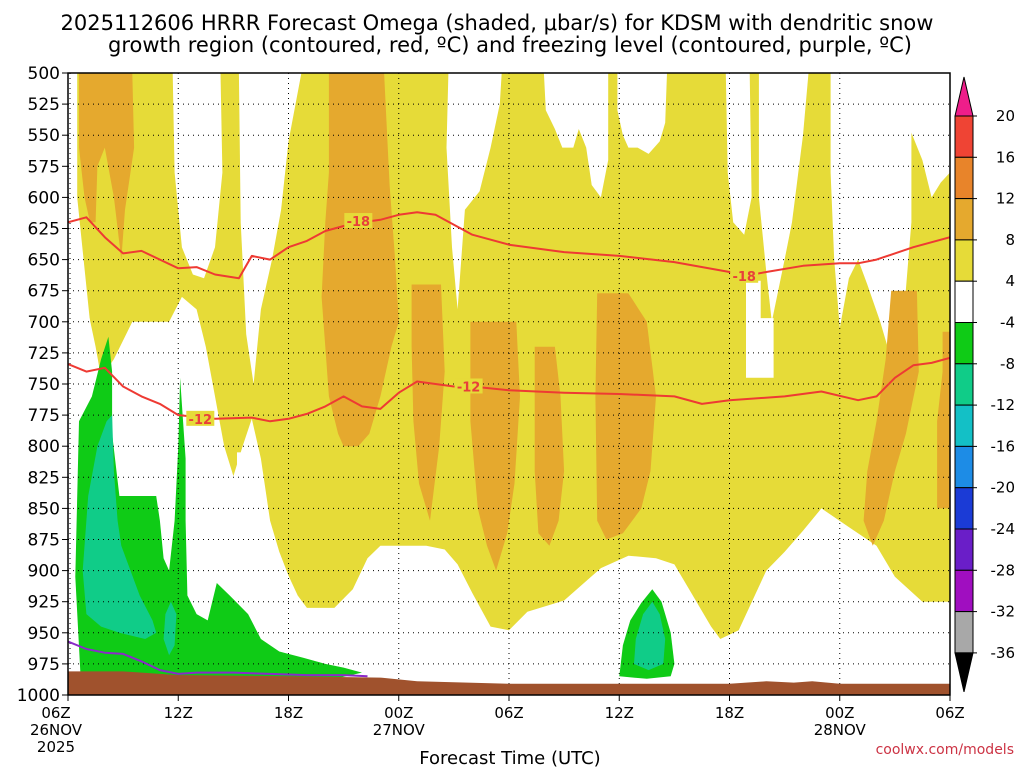  What do you see at coordinates (1007, 323) in the screenshot?
I see `colorbar-label: -4` at bounding box center [1007, 323].